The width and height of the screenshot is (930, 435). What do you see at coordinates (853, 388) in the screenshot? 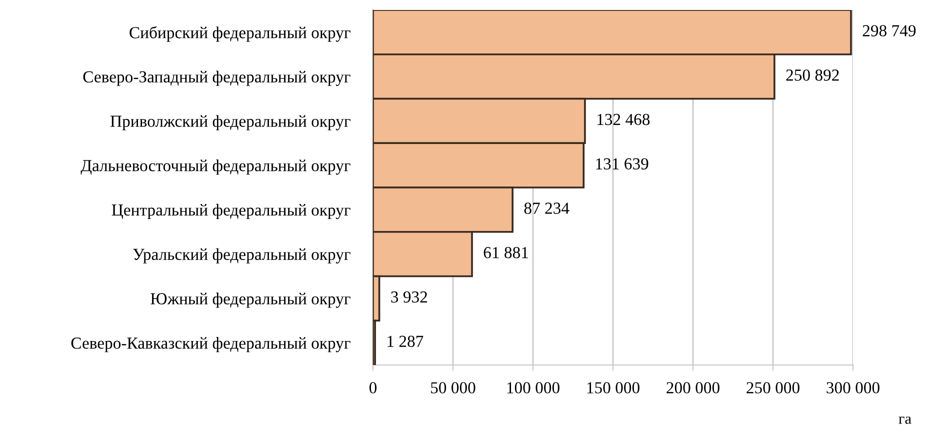
I see `x-tick-label: 300 000` at bounding box center [853, 388].